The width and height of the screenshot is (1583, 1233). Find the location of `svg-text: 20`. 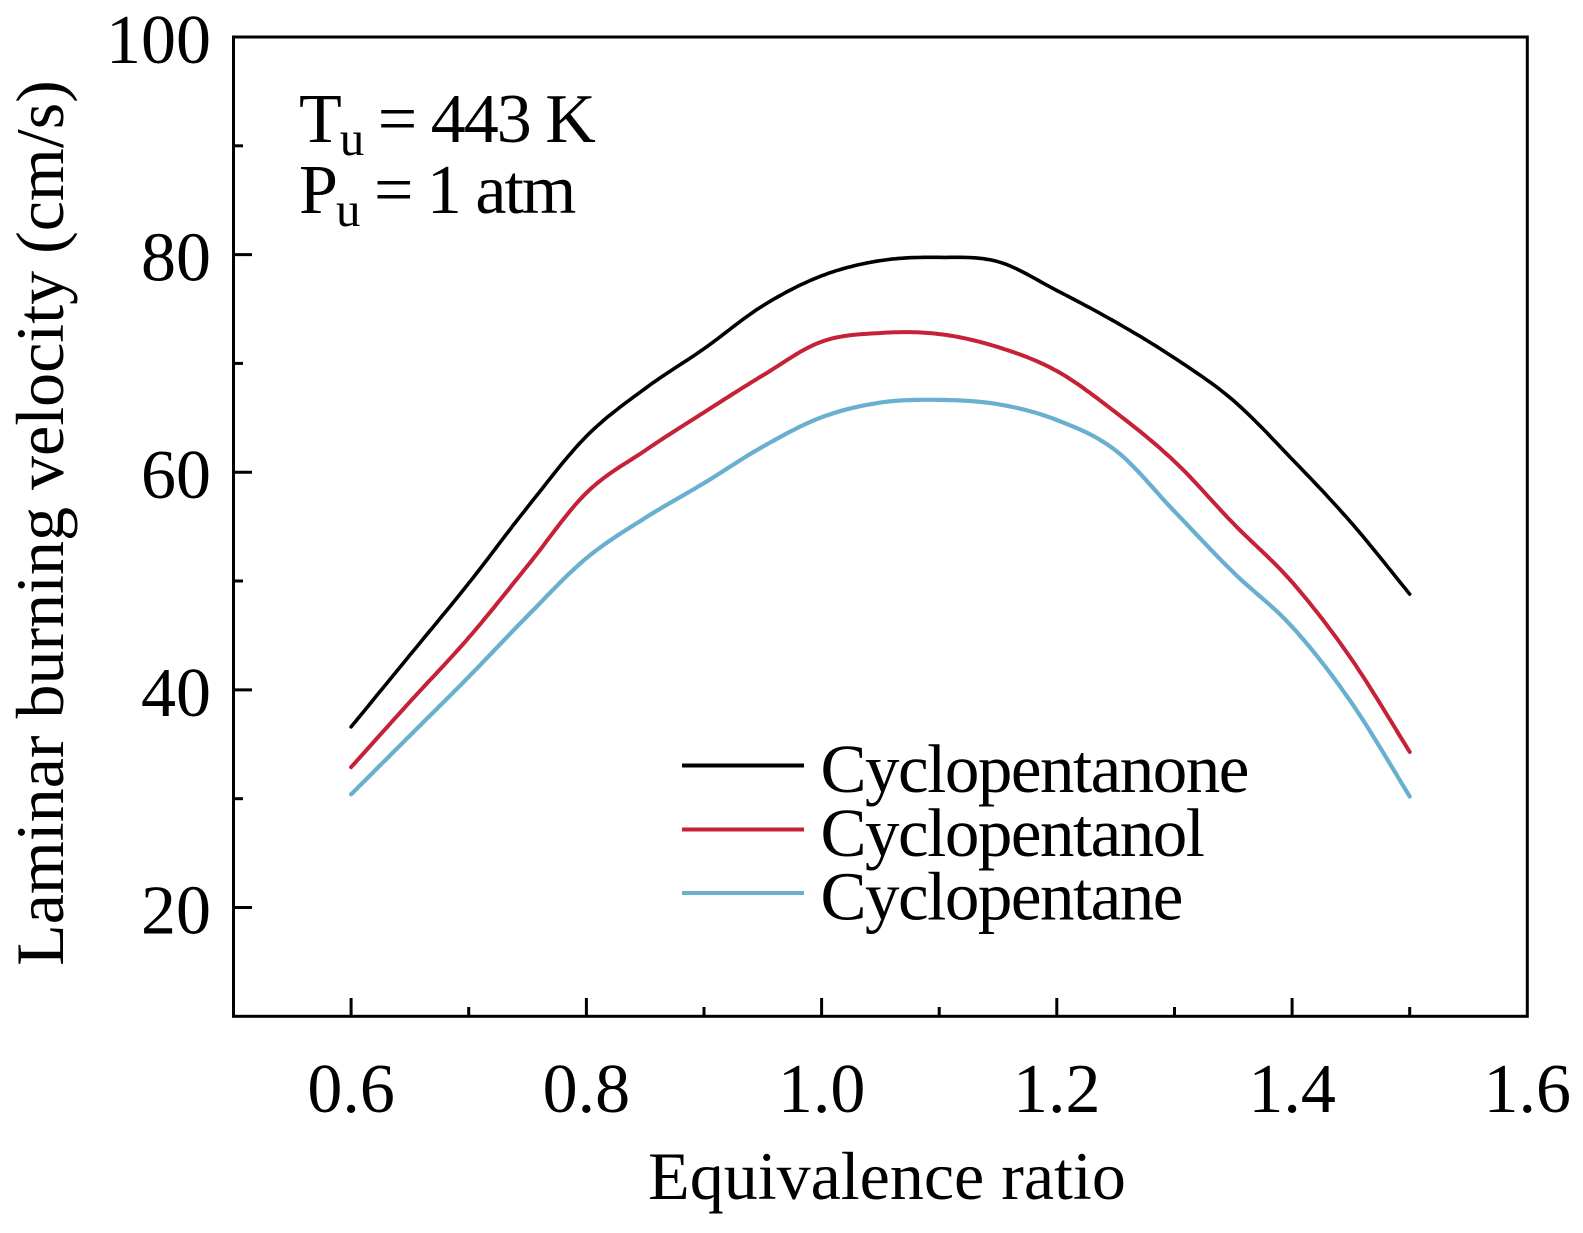

svg-text: 20 is located at coordinates (176, 911).